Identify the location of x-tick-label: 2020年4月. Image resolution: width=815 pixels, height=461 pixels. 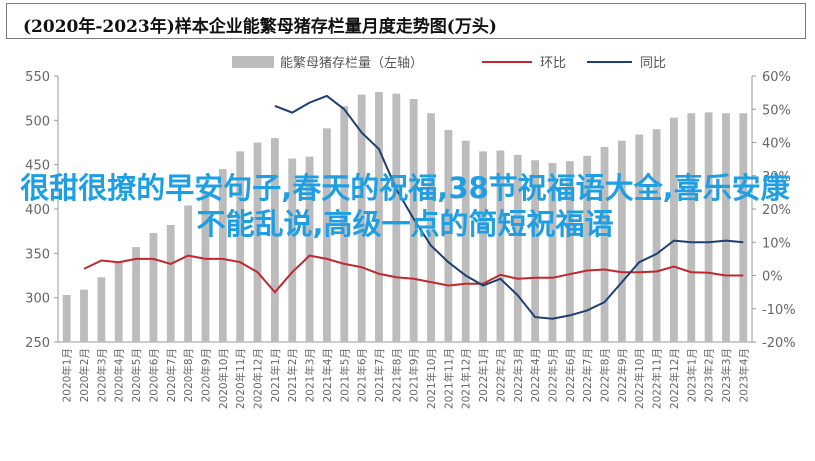
(119, 375).